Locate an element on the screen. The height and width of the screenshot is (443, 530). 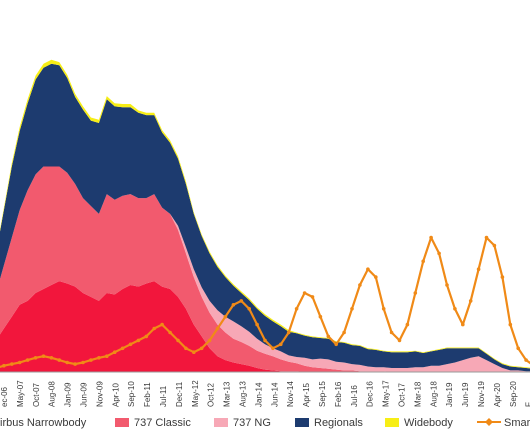
x-tick-label: Jan-09 is located at coordinates (68, 394).